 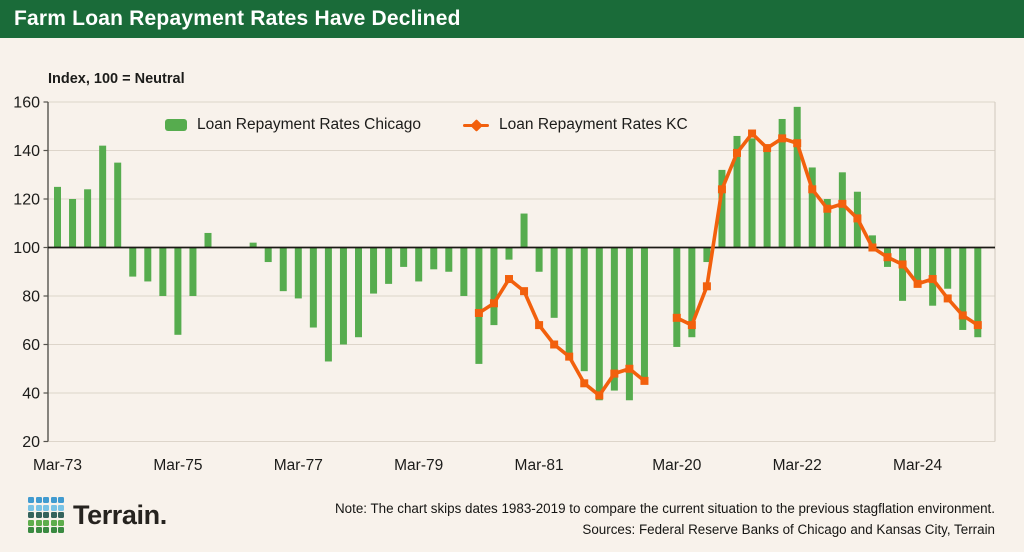 I want to click on terrain-logo: Terrain., so click(x=97, y=515).